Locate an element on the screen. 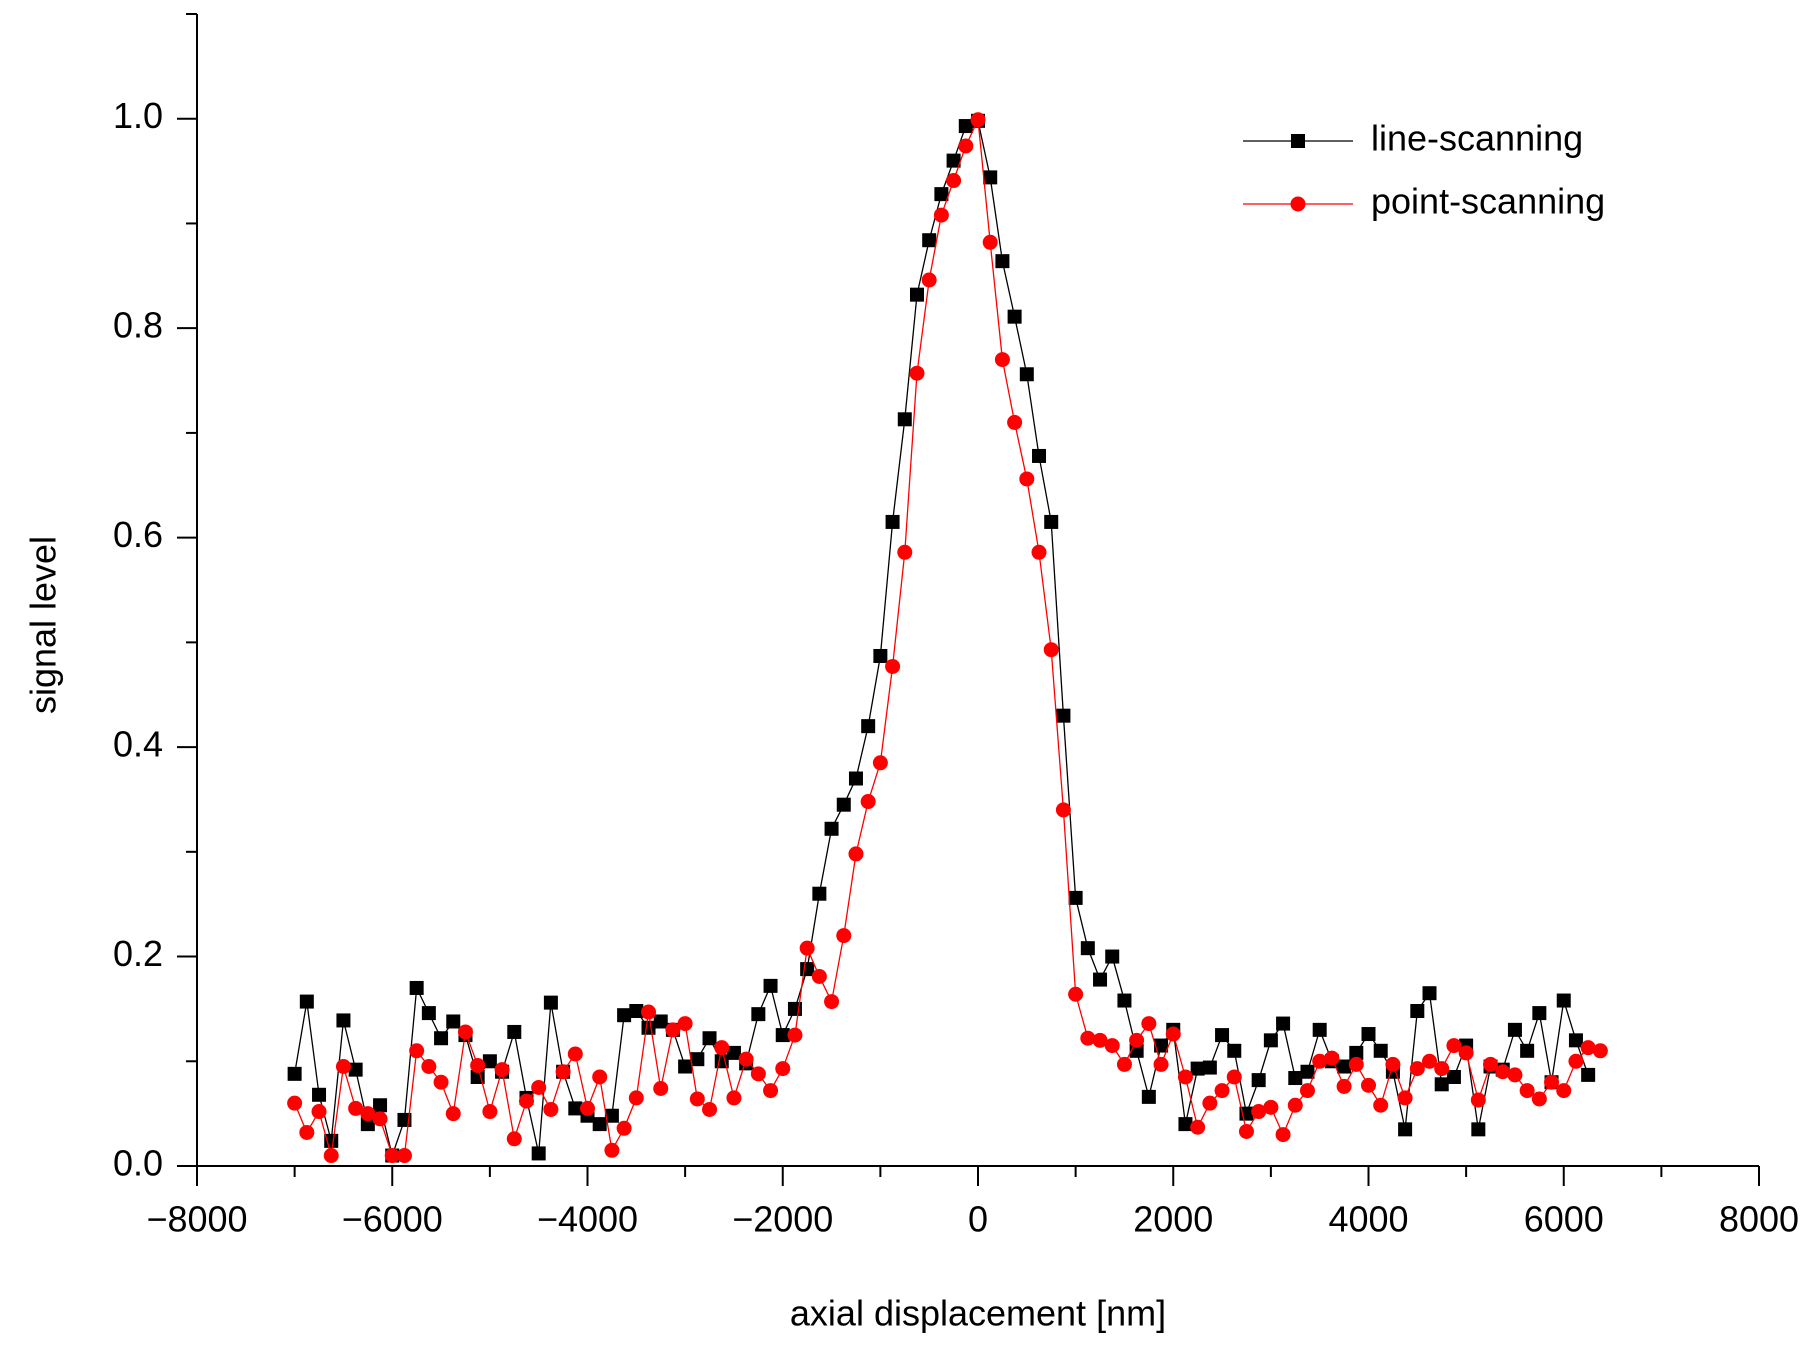 This screenshot has width=1814, height=1350. x-tick-label: 6000 is located at coordinates (1564, 1219).